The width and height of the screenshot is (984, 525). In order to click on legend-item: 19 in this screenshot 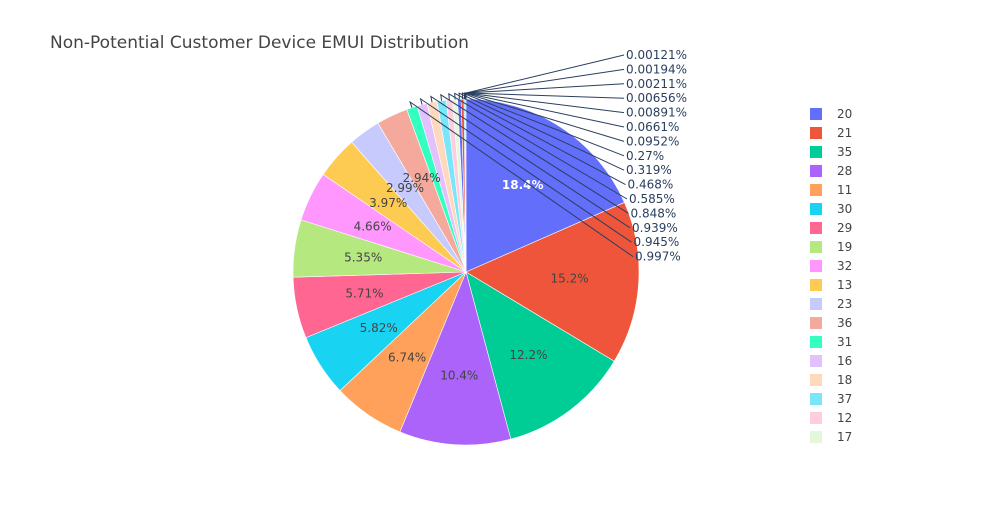, I will do `click(831, 247)`.